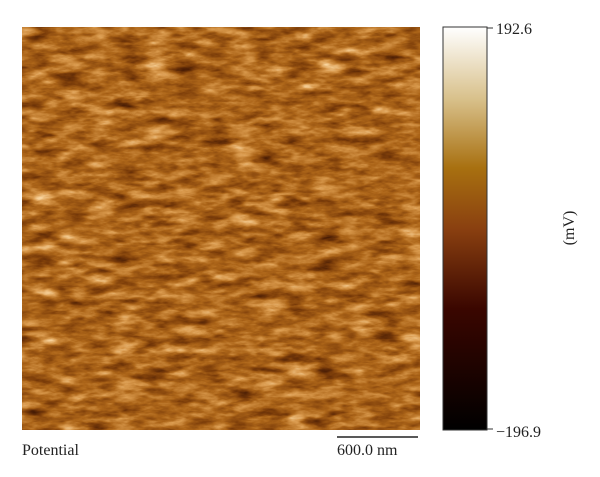 The height and width of the screenshot is (477, 600). What do you see at coordinates (50, 450) in the screenshot?
I see `image-label: Potential` at bounding box center [50, 450].